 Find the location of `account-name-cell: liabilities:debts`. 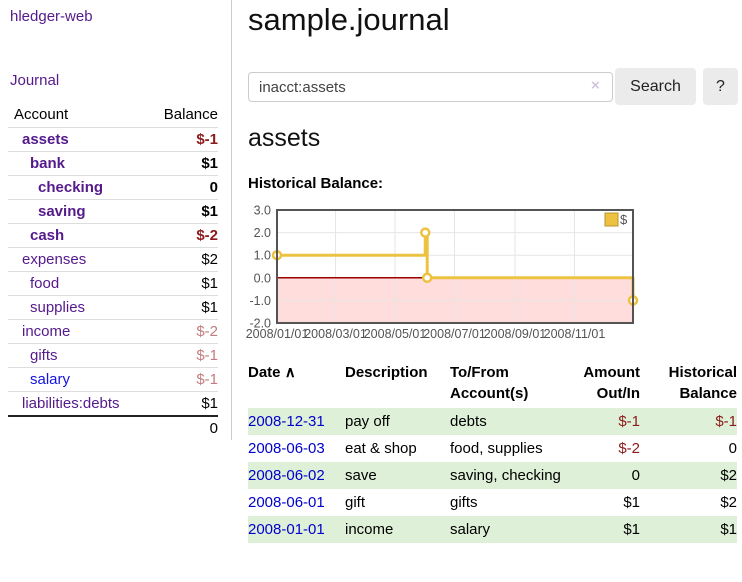

account-name-cell: liabilities:debts is located at coordinates (76, 403).